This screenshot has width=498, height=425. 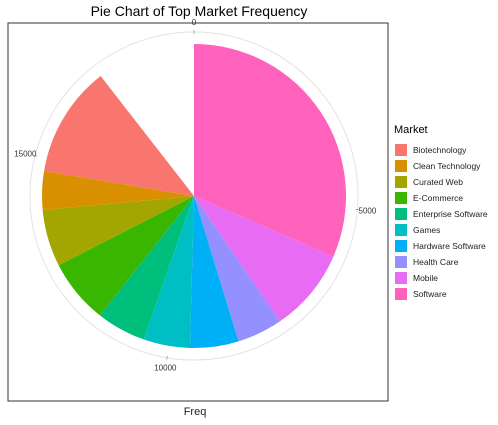 What do you see at coordinates (195, 412) in the screenshot?
I see `x-axis-label: Freq` at bounding box center [195, 412].